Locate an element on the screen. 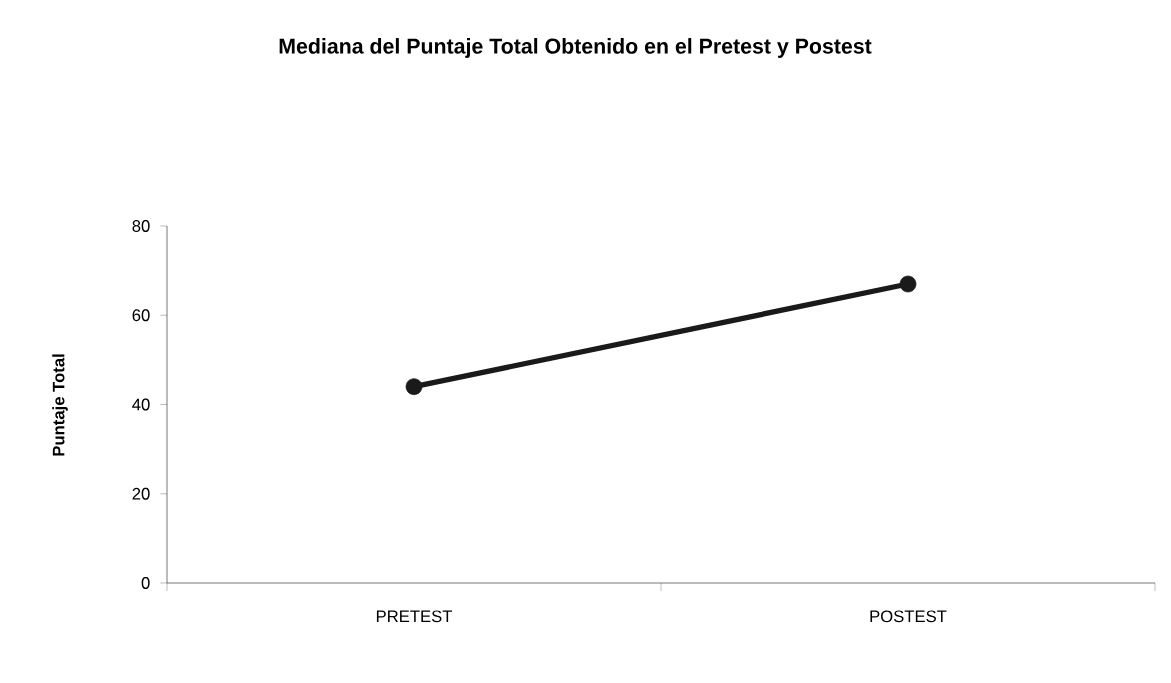 The width and height of the screenshot is (1171, 683). chart-title: Mediana del Puntaje Total Obtenido en el Pretest y Postest is located at coordinates (575, 48).